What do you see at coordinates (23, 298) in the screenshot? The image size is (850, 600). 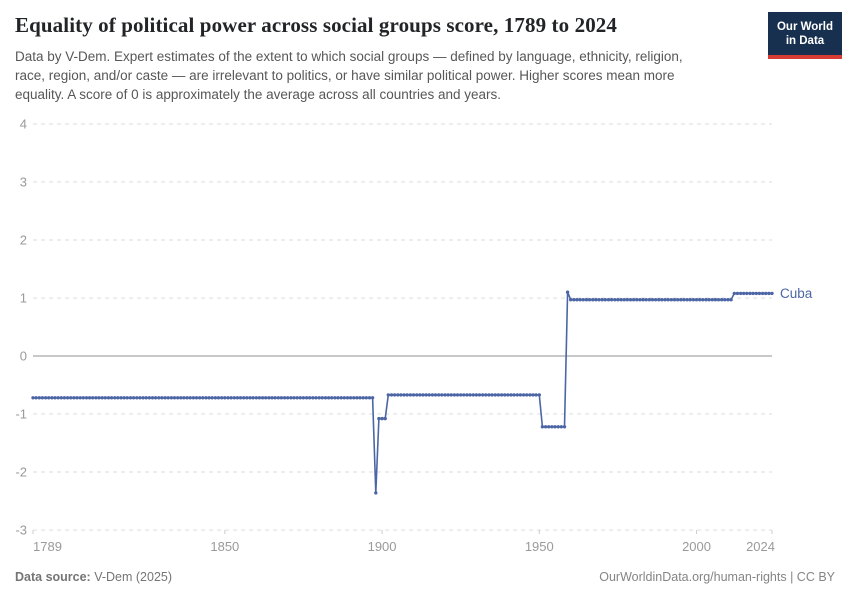 I see `y-axis-label: 1` at bounding box center [23, 298].